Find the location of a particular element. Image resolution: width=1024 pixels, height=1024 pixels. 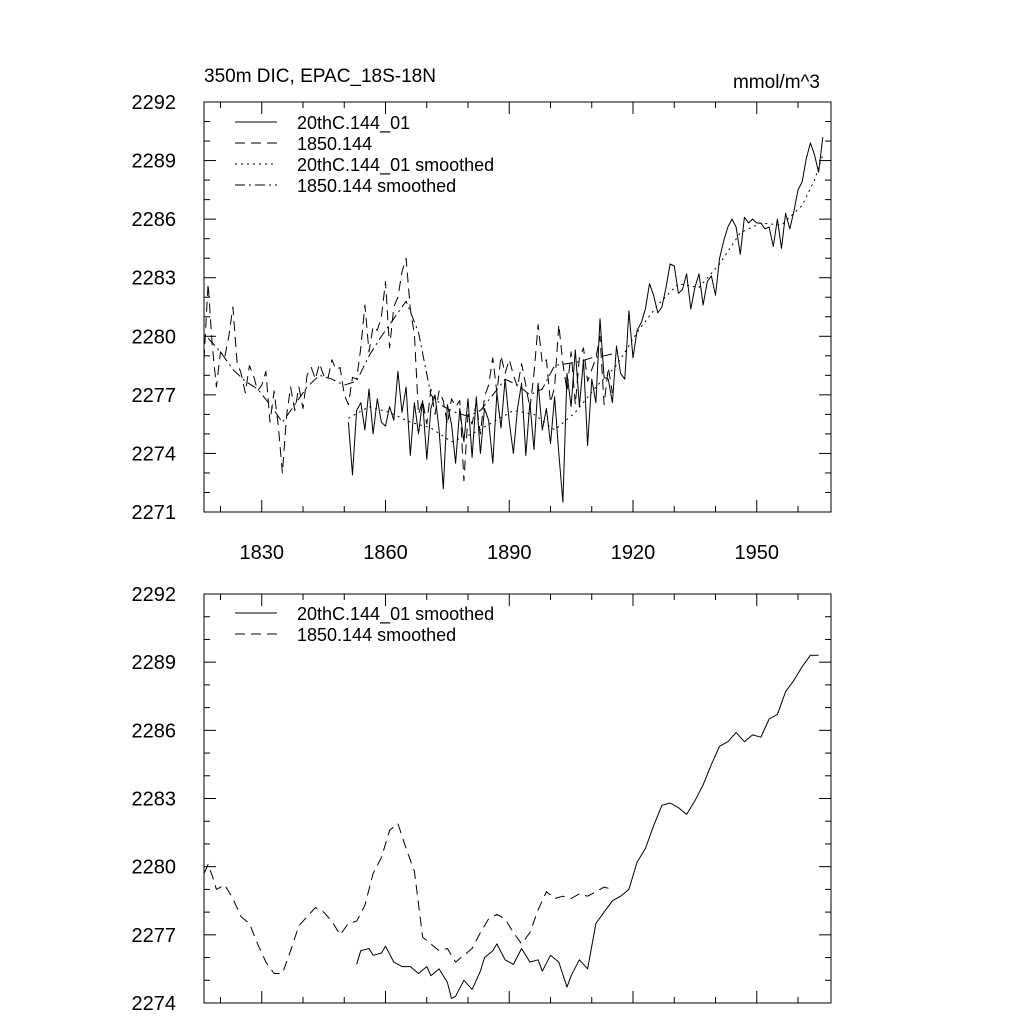

xtick-label: 1920 is located at coordinates (633, 553).